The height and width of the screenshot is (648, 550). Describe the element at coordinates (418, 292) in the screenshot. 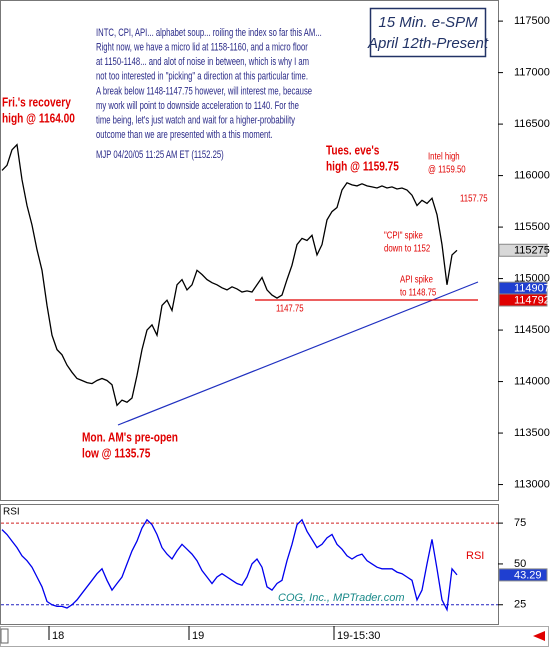

I see `annotation-text: to 1148.75` at that location.